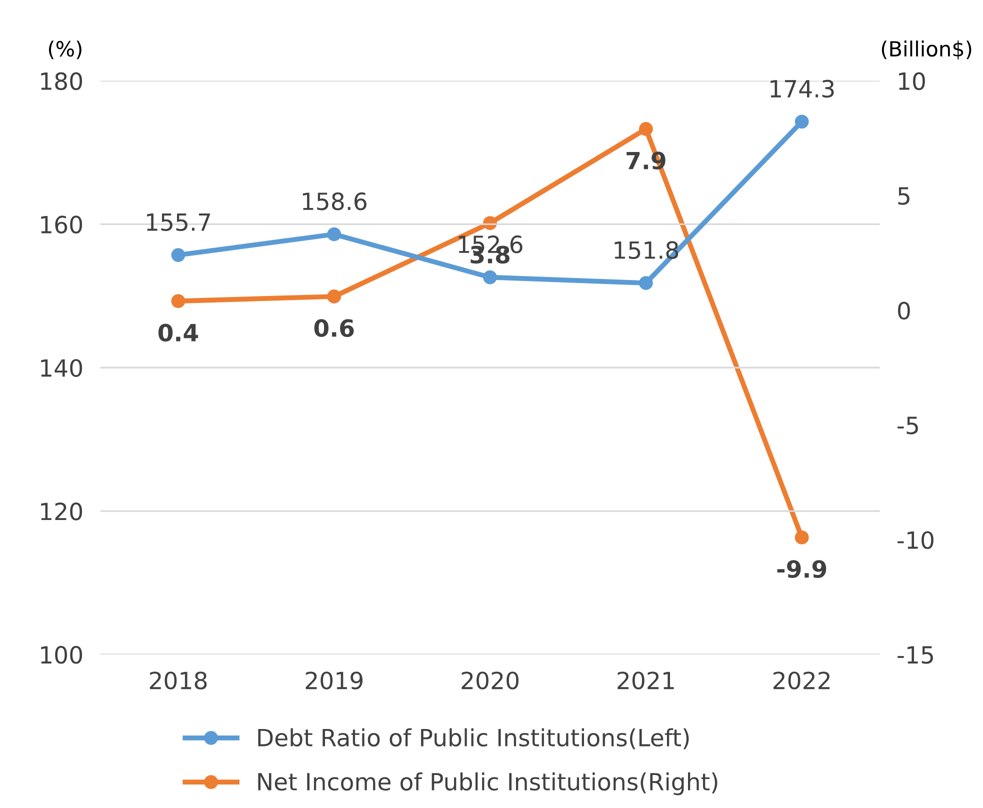 The height and width of the screenshot is (808, 983). Describe the element at coordinates (65, 50) in the screenshot. I see `y-axis-title: (%)` at that location.